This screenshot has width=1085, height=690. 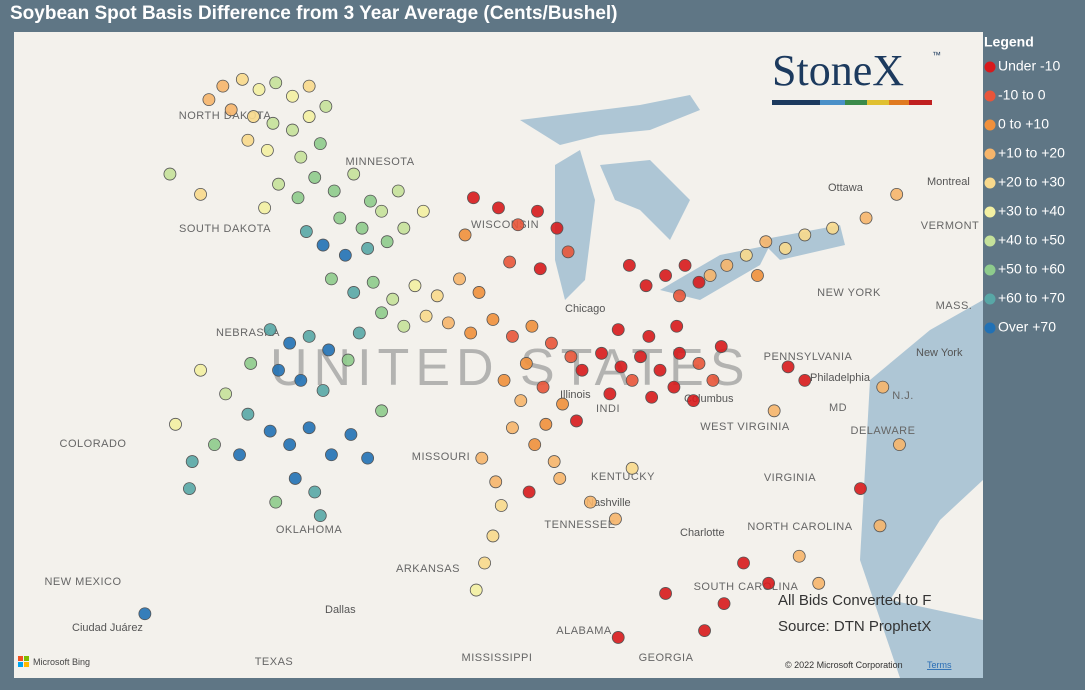 What do you see at coordinates (954, 306) in the screenshot?
I see `map-label: MASS.` at bounding box center [954, 306].